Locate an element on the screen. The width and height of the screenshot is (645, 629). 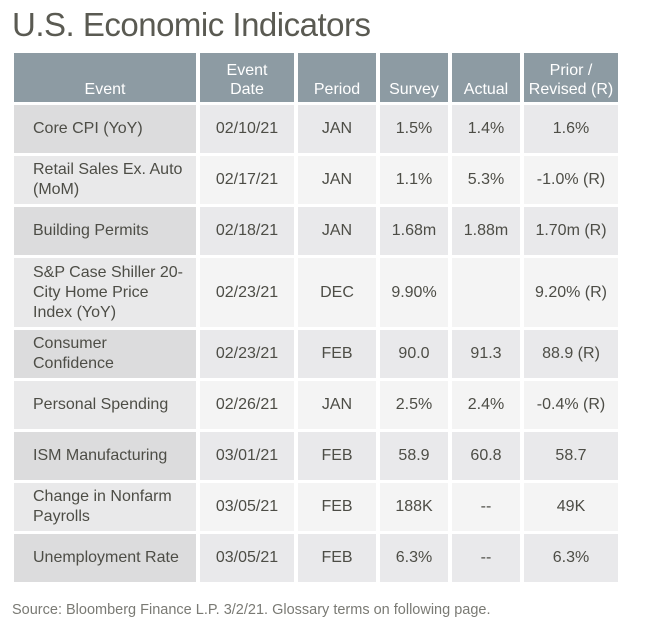
cell-prior: 9.20% (R) is located at coordinates (571, 292).